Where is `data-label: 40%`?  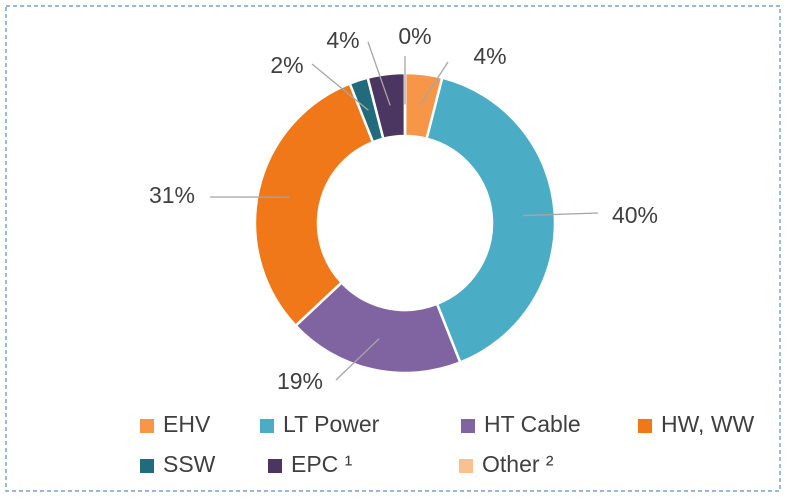 data-label: 40% is located at coordinates (635, 215).